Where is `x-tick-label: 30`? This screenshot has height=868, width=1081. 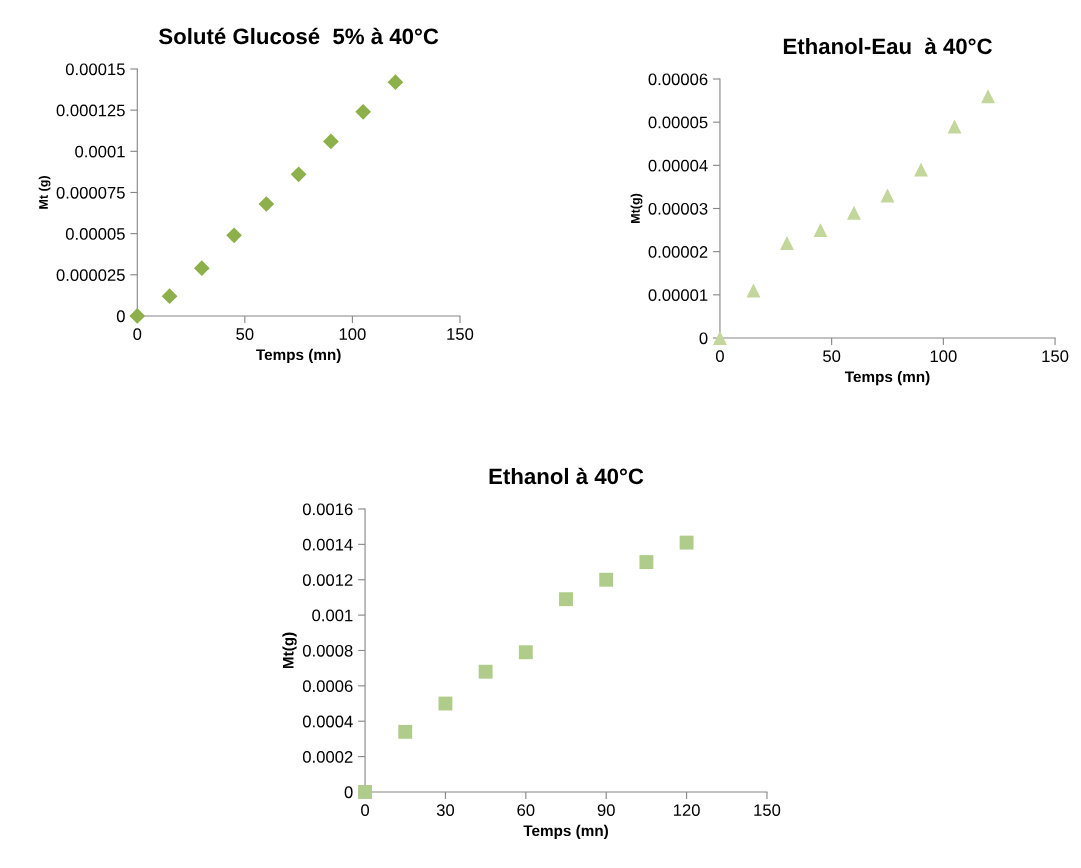
x-tick-label: 30 is located at coordinates (445, 810).